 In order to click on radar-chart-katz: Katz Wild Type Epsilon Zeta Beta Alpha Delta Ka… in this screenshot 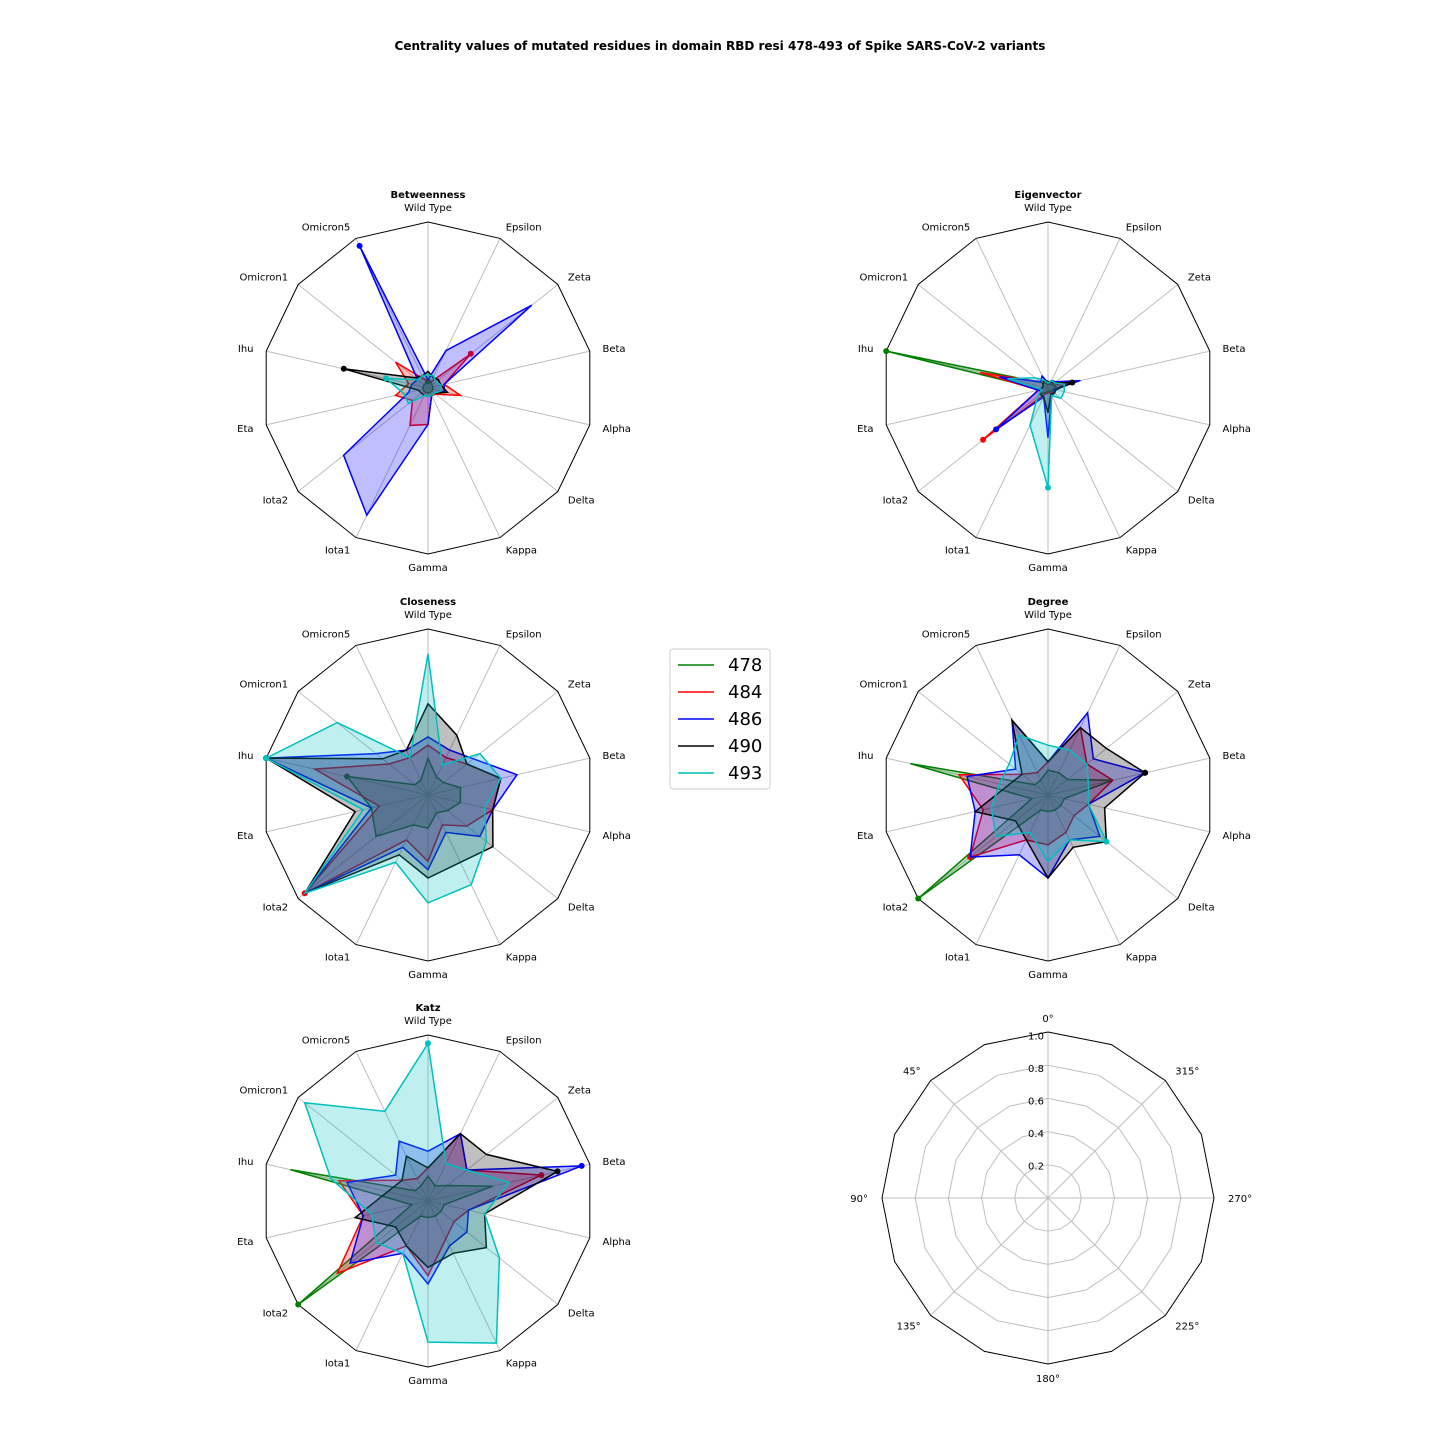, I will do `click(434, 1195)`.